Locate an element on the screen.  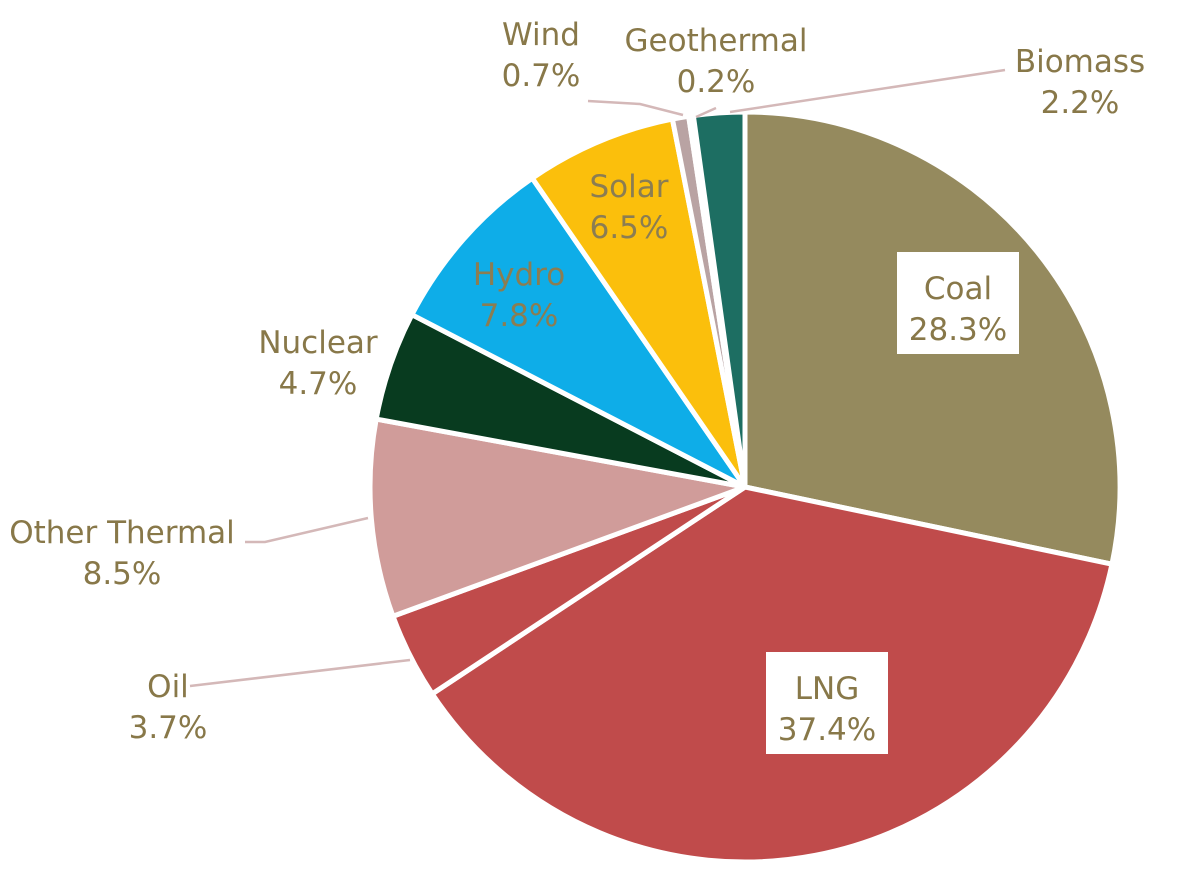
leader-line-other-thermal is located at coordinates (307, 530).